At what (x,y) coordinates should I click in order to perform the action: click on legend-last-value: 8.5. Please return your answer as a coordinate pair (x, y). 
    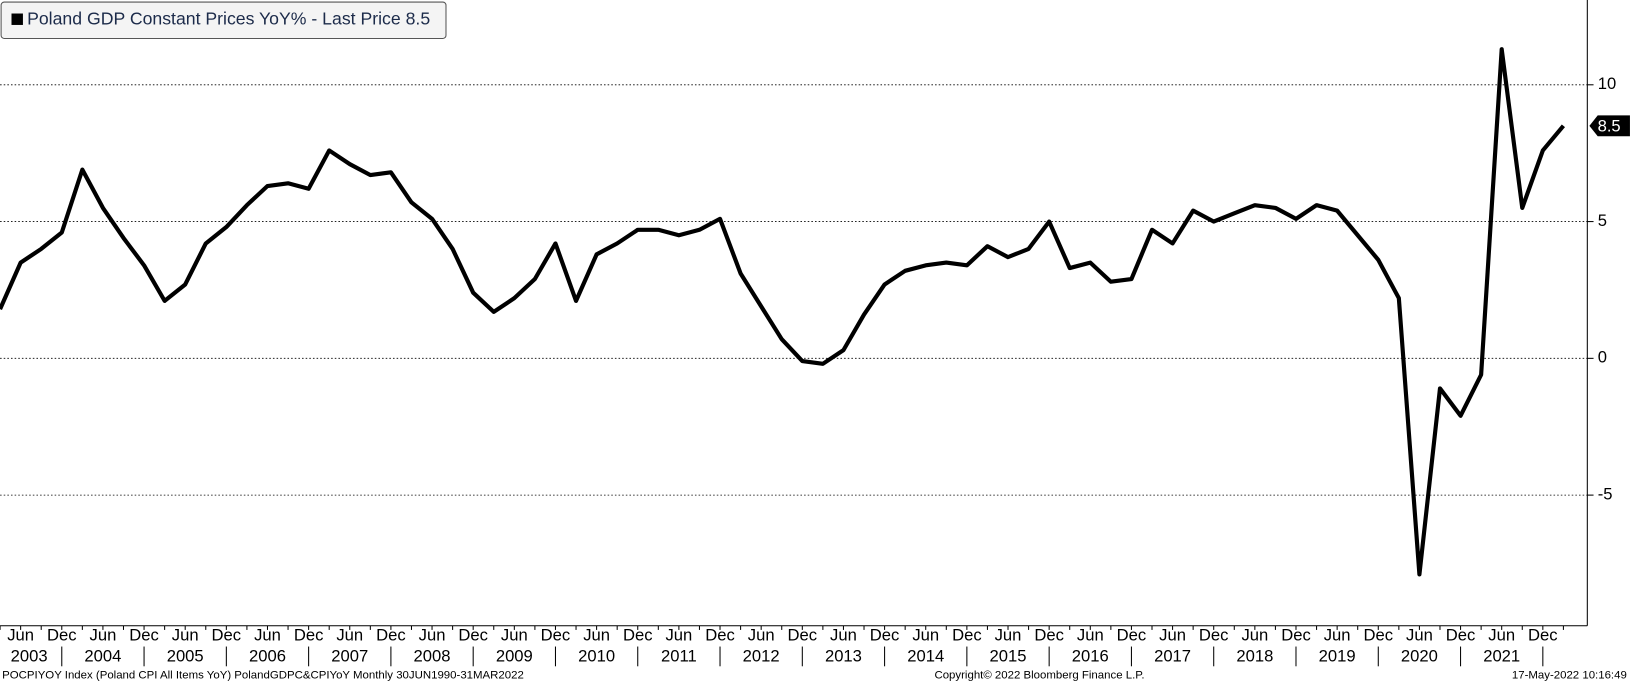
    Looking at the image, I should click on (418, 18).